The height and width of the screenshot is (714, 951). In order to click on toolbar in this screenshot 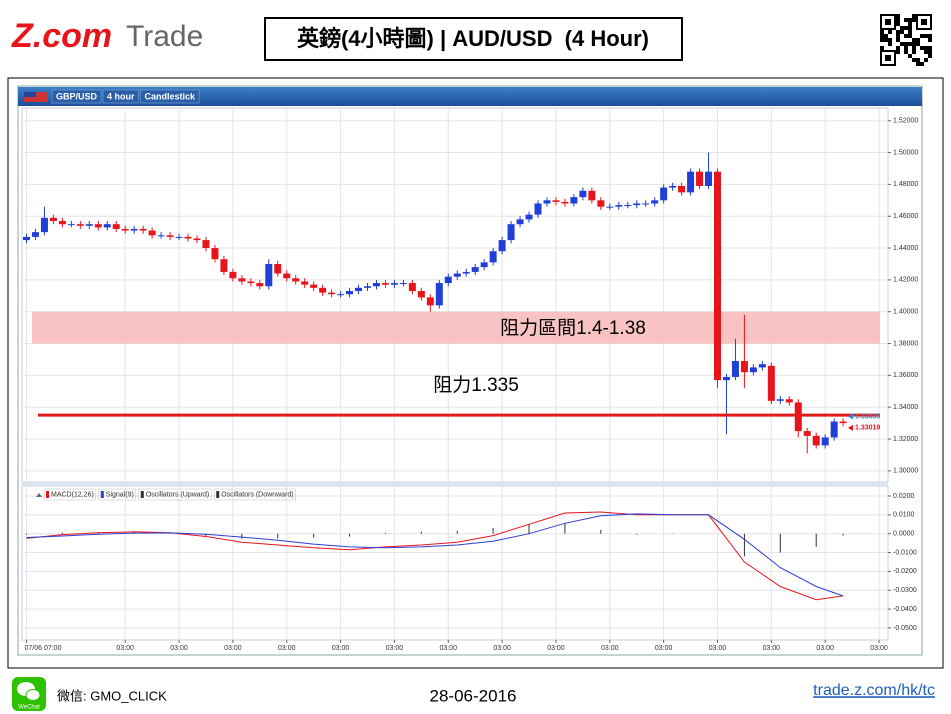, I will do `click(470, 96)`.